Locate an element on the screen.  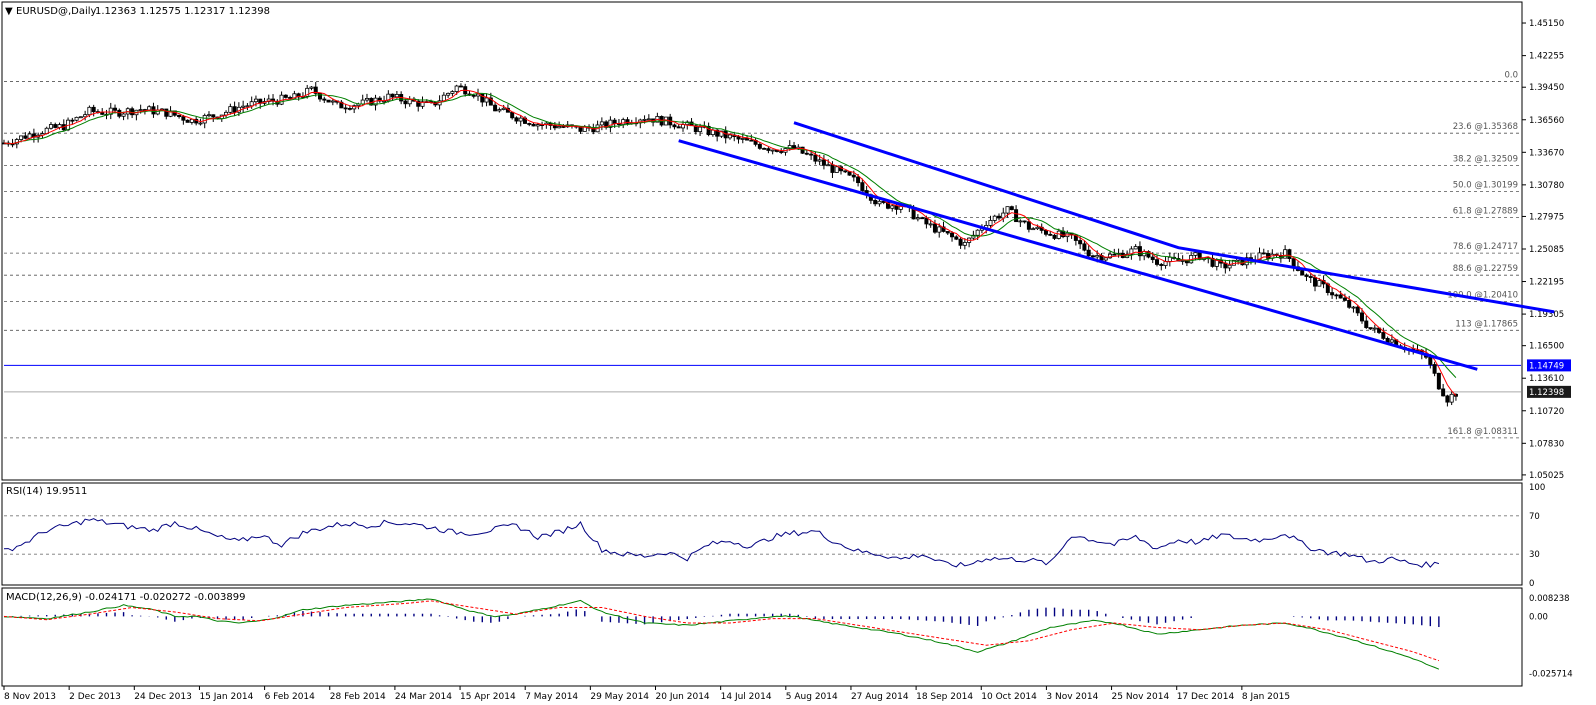
rsi-title: RSI(14) 19.9511 is located at coordinates (46, 491).